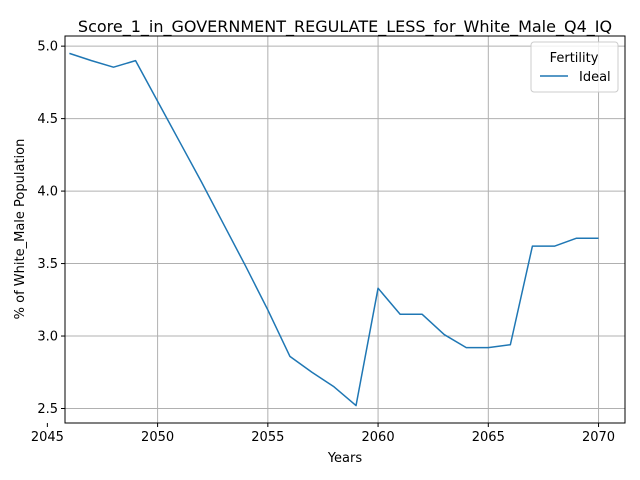  I want to click on legend-box, so click(574, 67).